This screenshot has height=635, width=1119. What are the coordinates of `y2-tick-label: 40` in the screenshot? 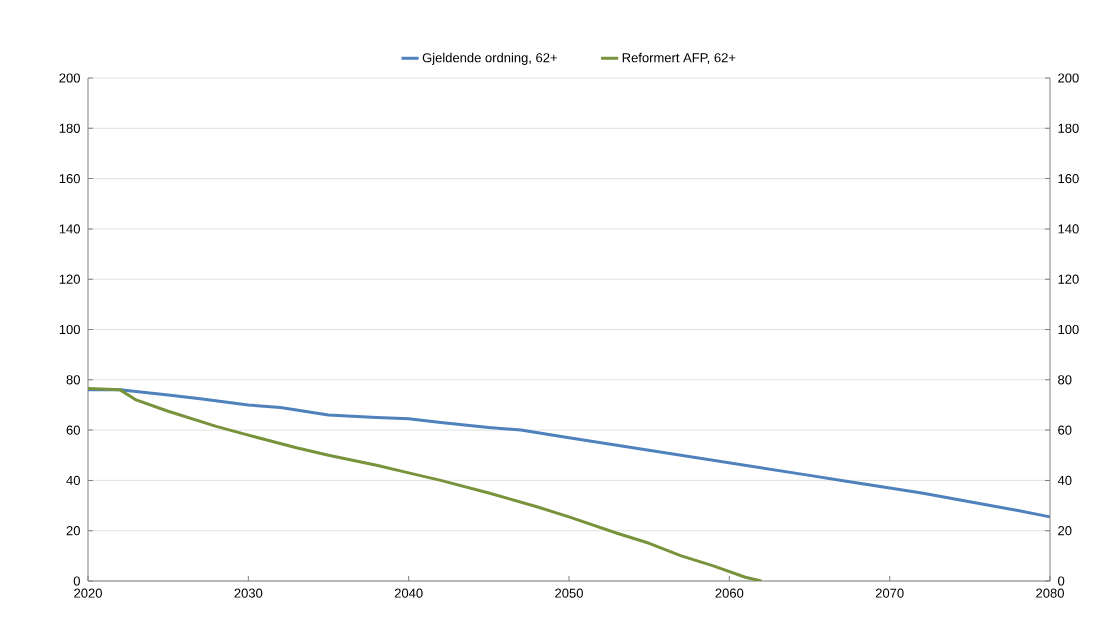 It's located at (1064, 480).